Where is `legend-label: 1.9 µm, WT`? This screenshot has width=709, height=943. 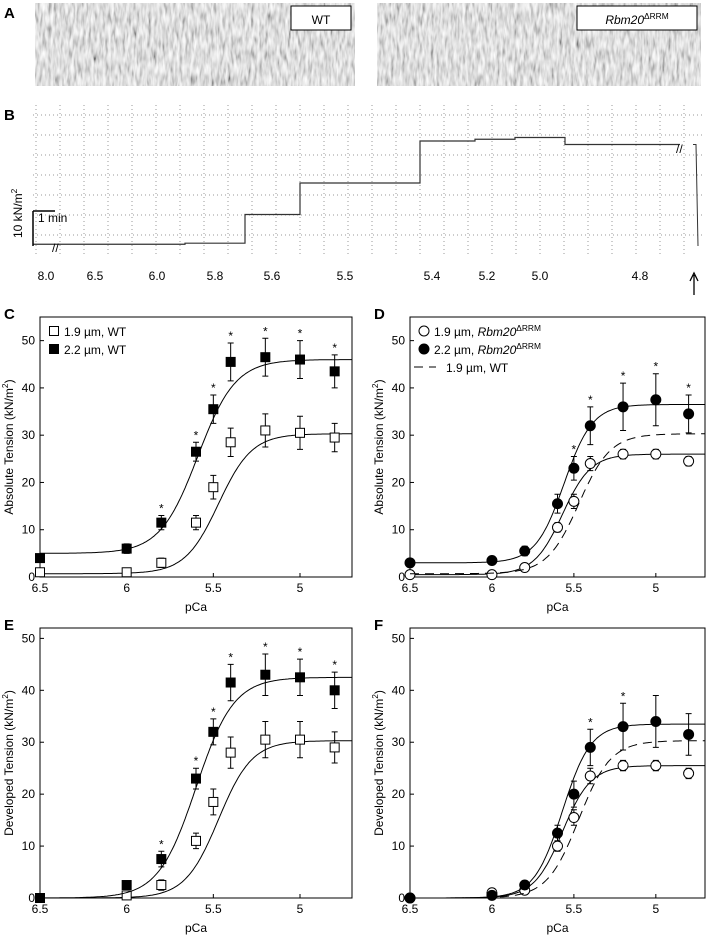 legend-label: 1.9 µm, WT is located at coordinates (95, 332).